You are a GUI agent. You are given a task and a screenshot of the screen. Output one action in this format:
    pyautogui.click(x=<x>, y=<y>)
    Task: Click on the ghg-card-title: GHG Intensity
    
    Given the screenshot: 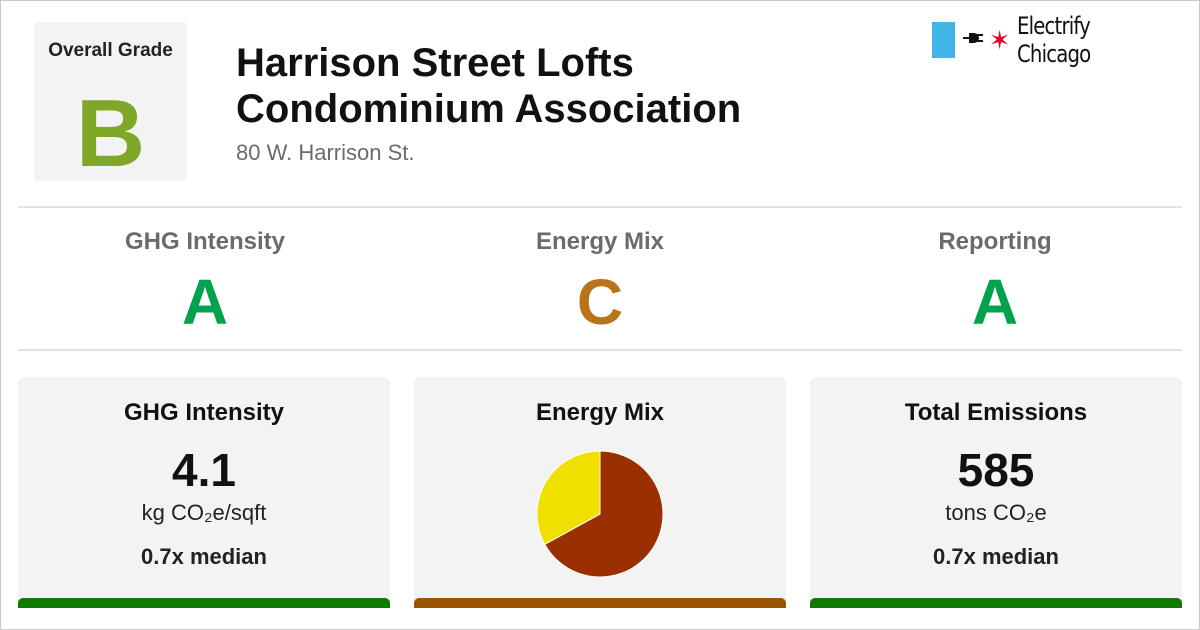 What is the action you would take?
    pyautogui.click(x=204, y=412)
    